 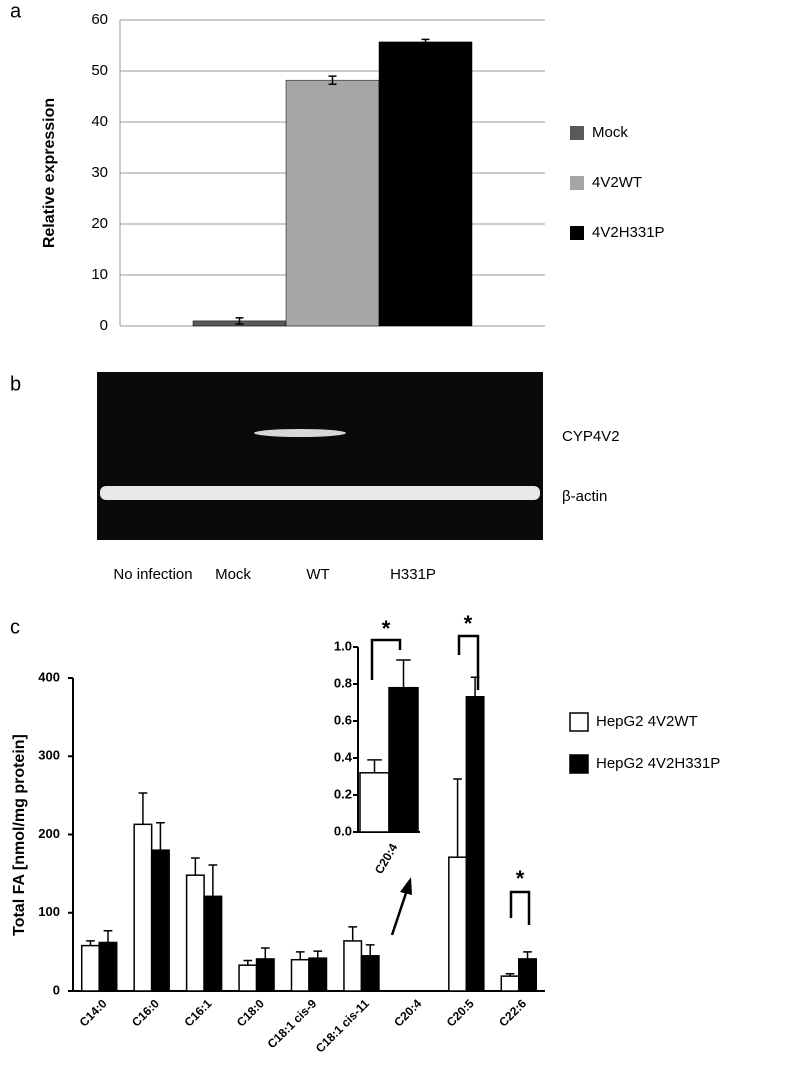 What do you see at coordinates (49, 833) in the screenshot?
I see `y-tick-label: 200` at bounding box center [49, 833].